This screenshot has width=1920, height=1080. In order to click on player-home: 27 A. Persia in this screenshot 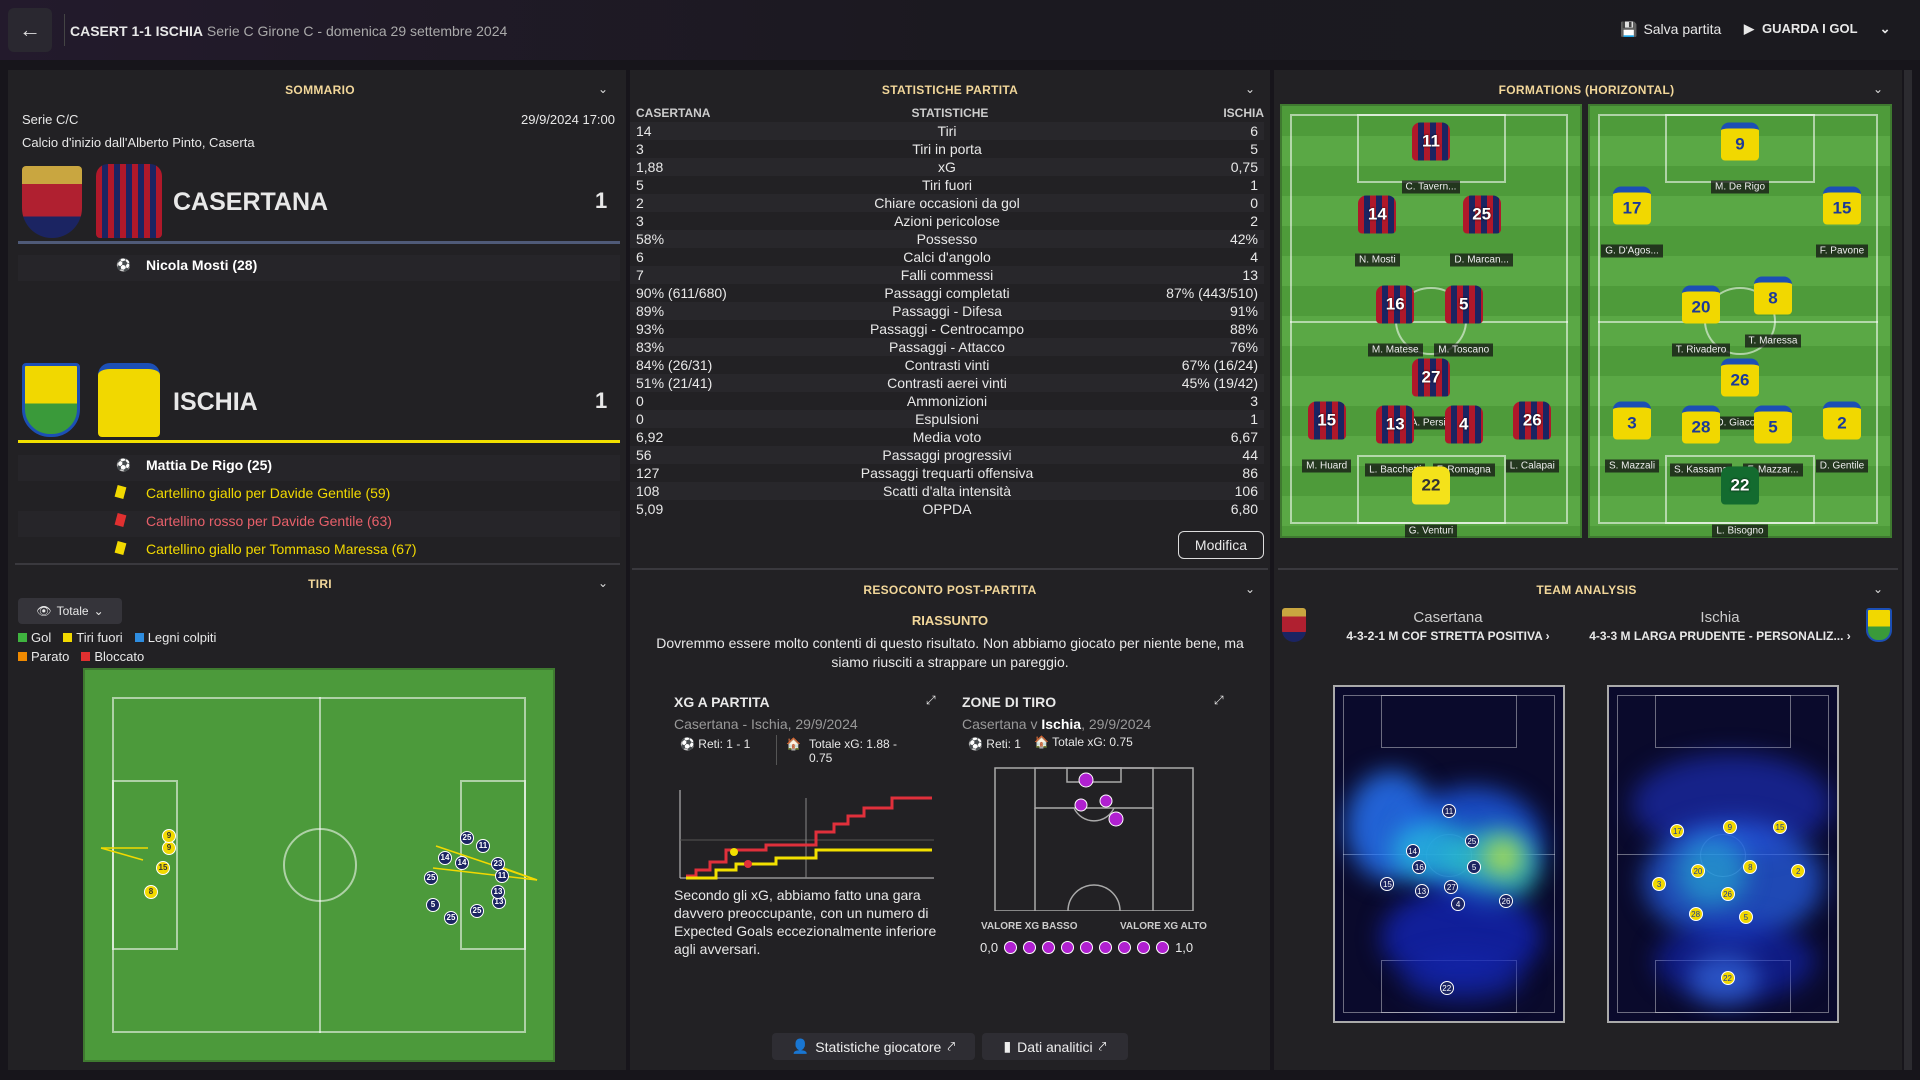, I will do `click(1431, 394)`.